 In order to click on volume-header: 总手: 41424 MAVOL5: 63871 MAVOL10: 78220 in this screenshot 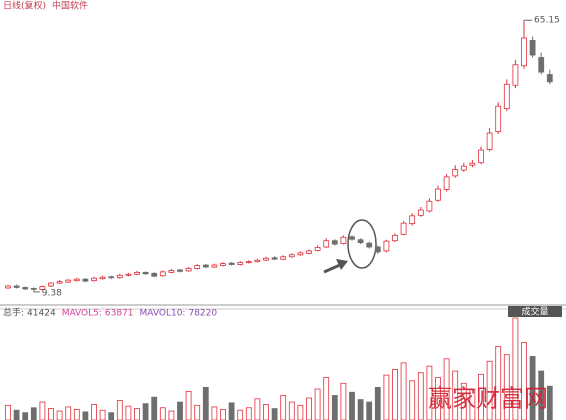, I will do `click(110, 313)`.